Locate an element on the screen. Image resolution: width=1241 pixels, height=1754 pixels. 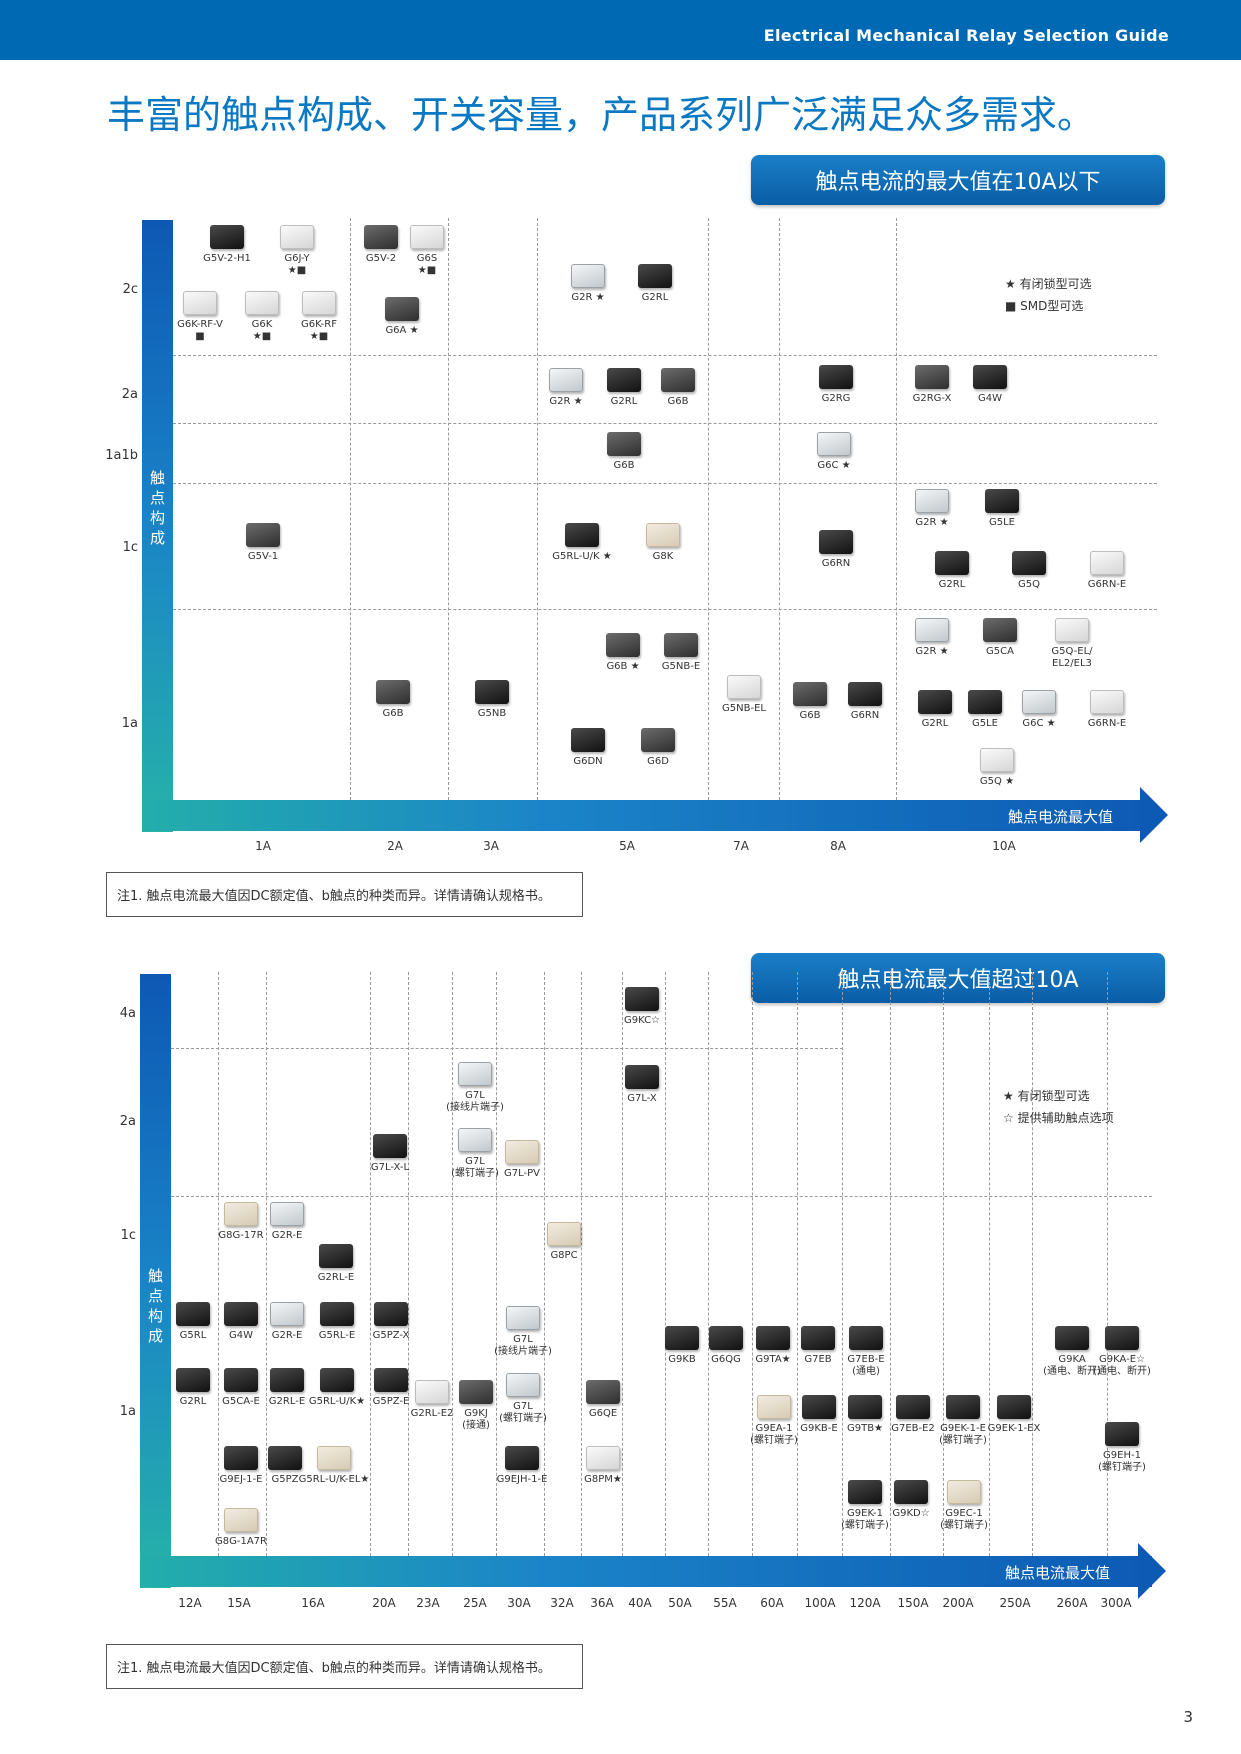
section1-product: G6DN is located at coordinates (588, 748).